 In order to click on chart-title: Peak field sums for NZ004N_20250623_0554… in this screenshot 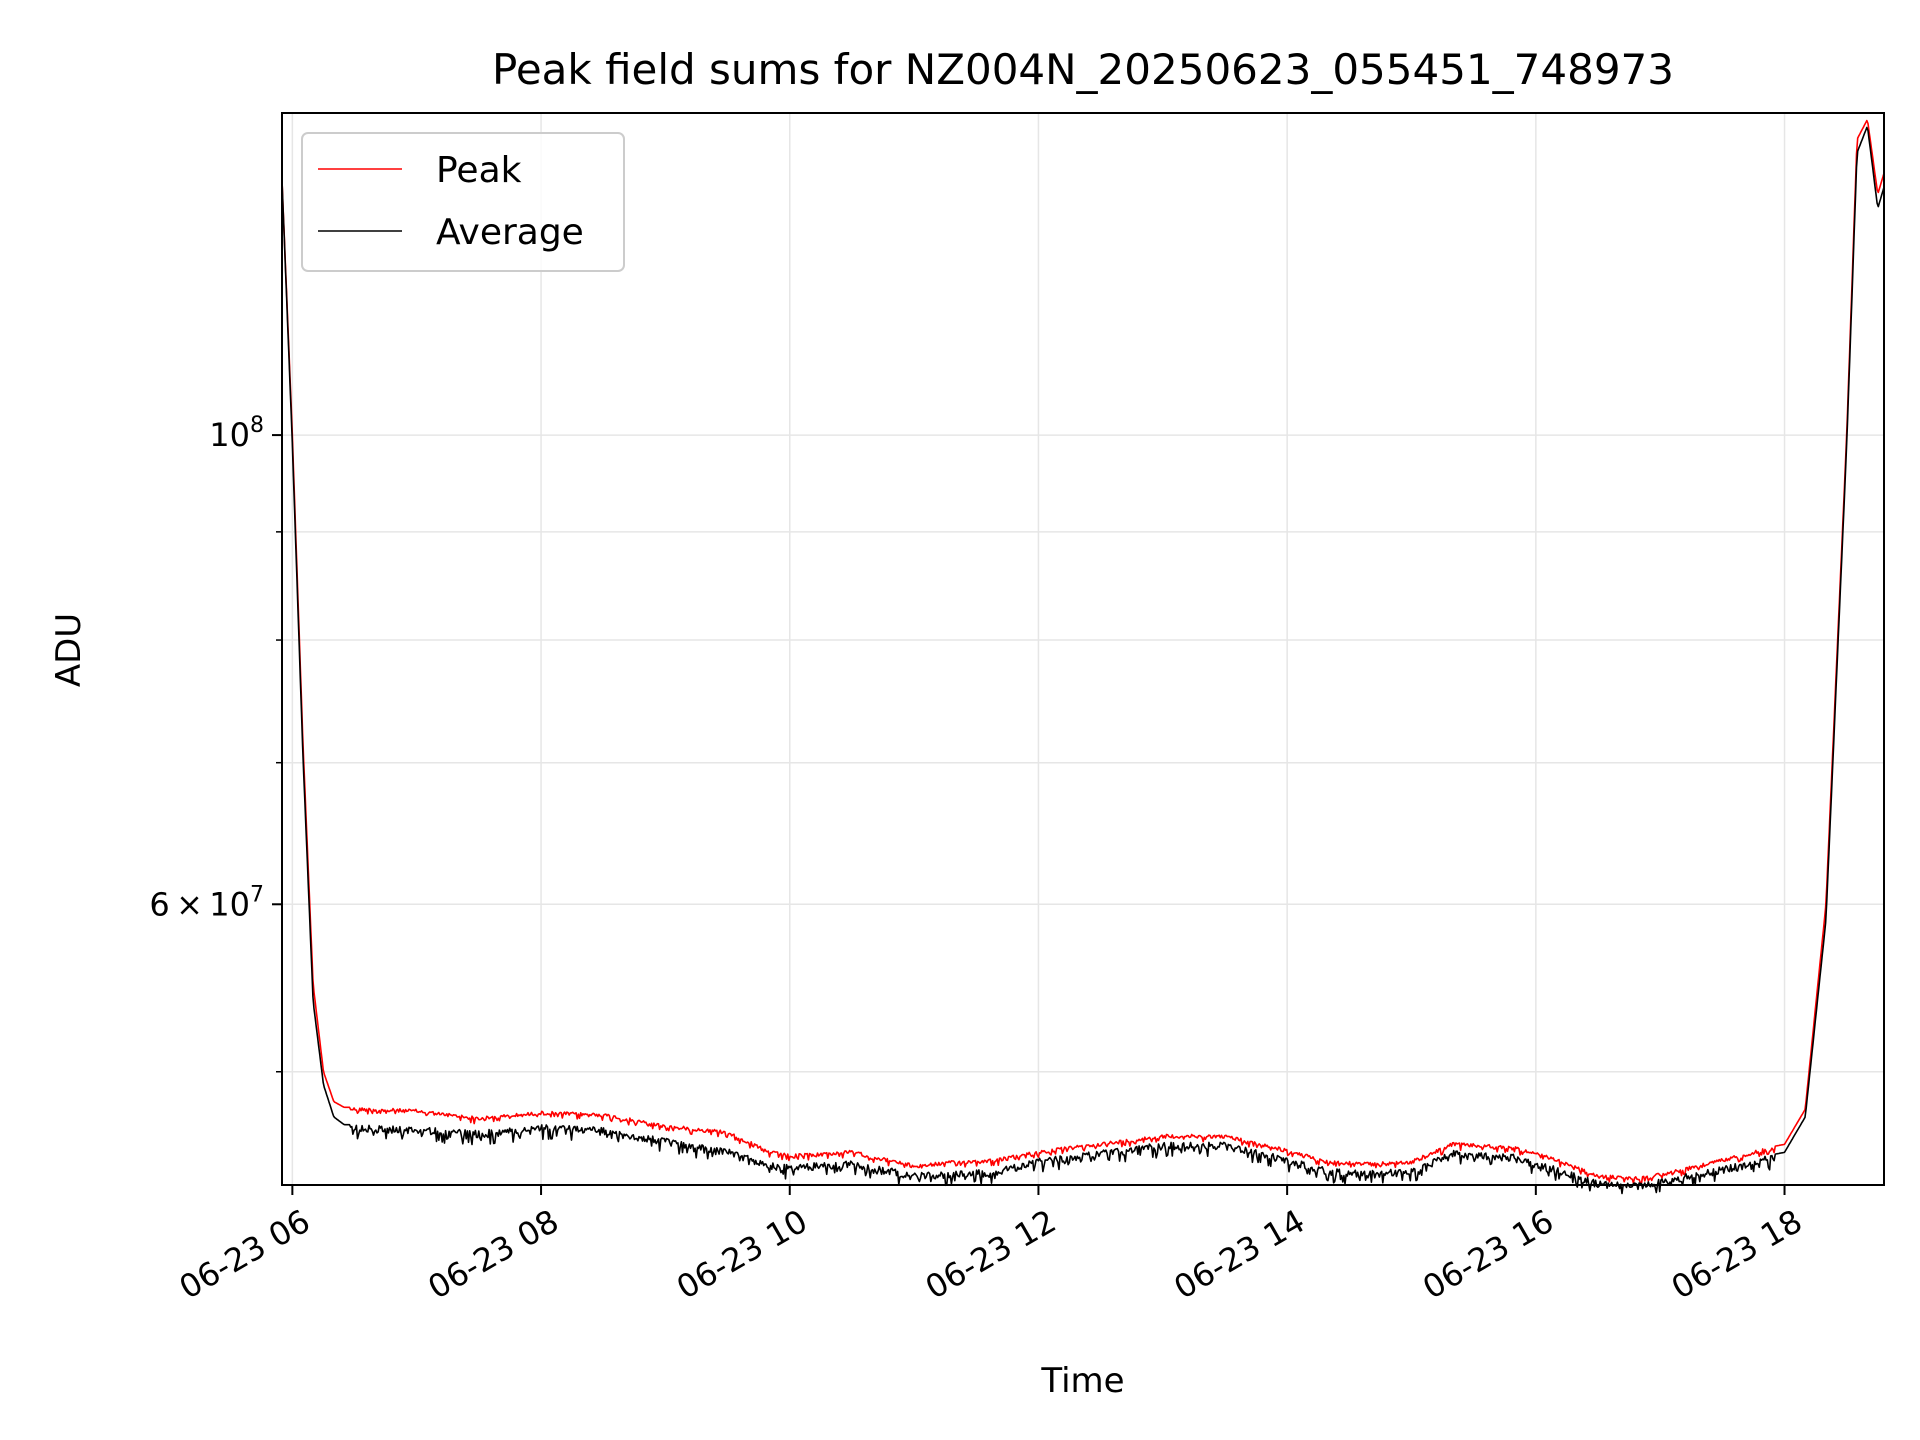, I will do `click(1083, 69)`.